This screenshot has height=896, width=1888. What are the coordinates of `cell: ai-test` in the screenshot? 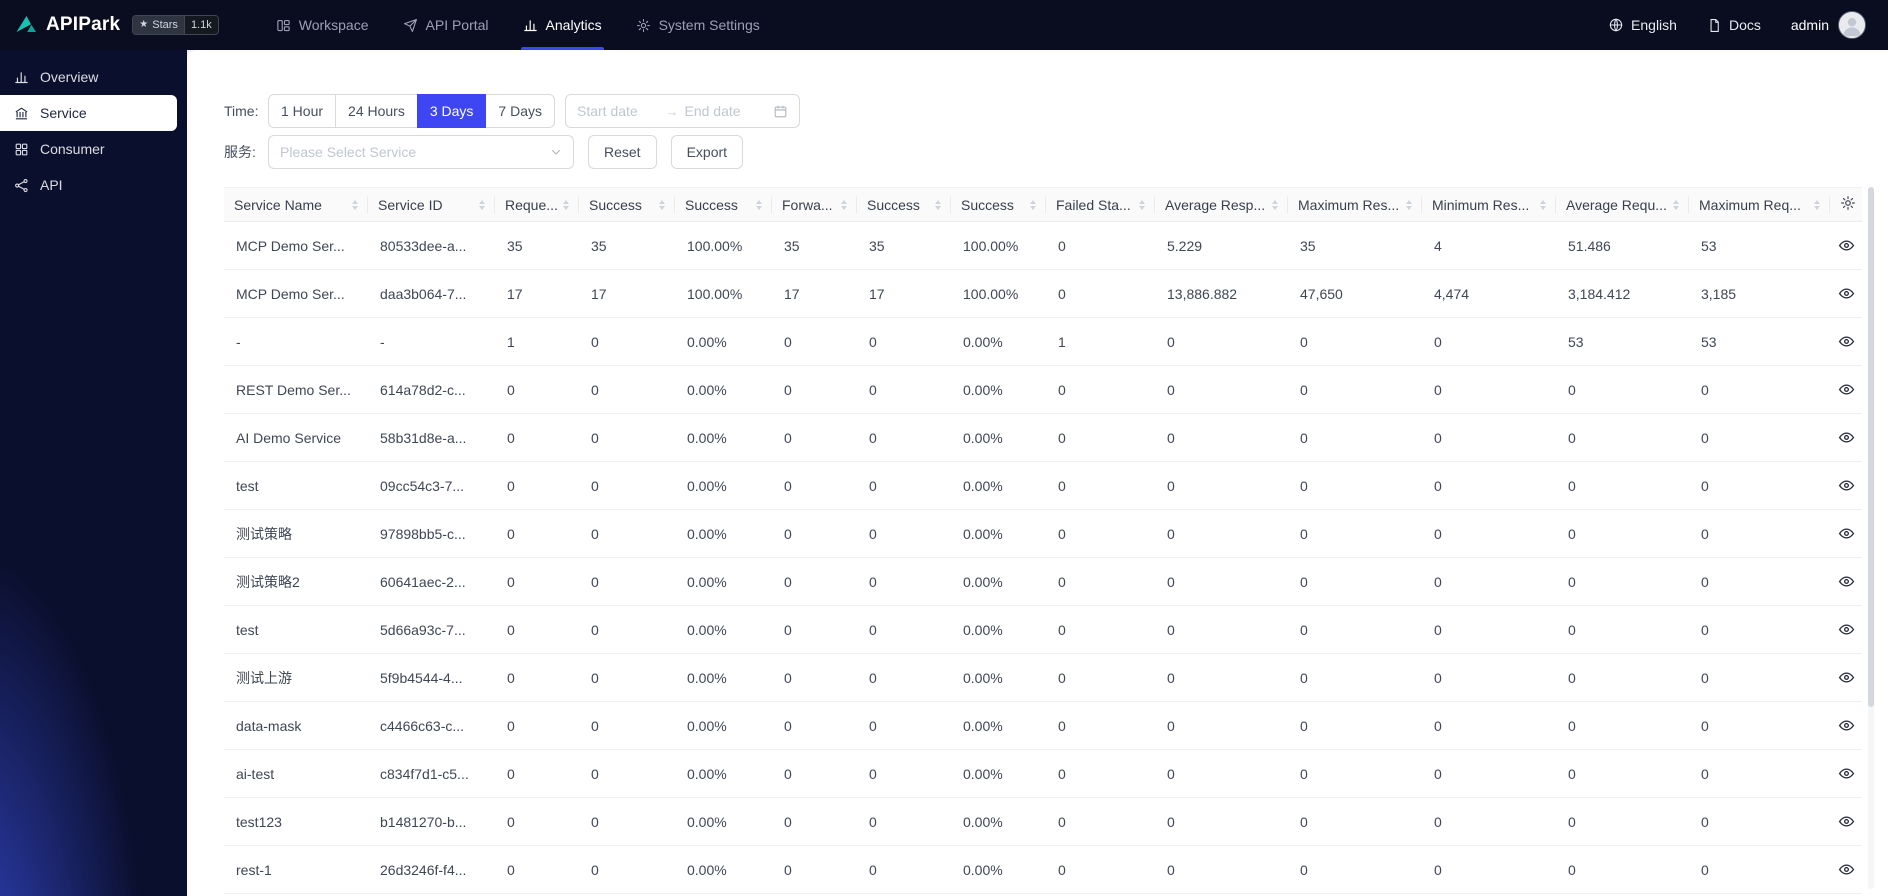 It's located at (296, 773).